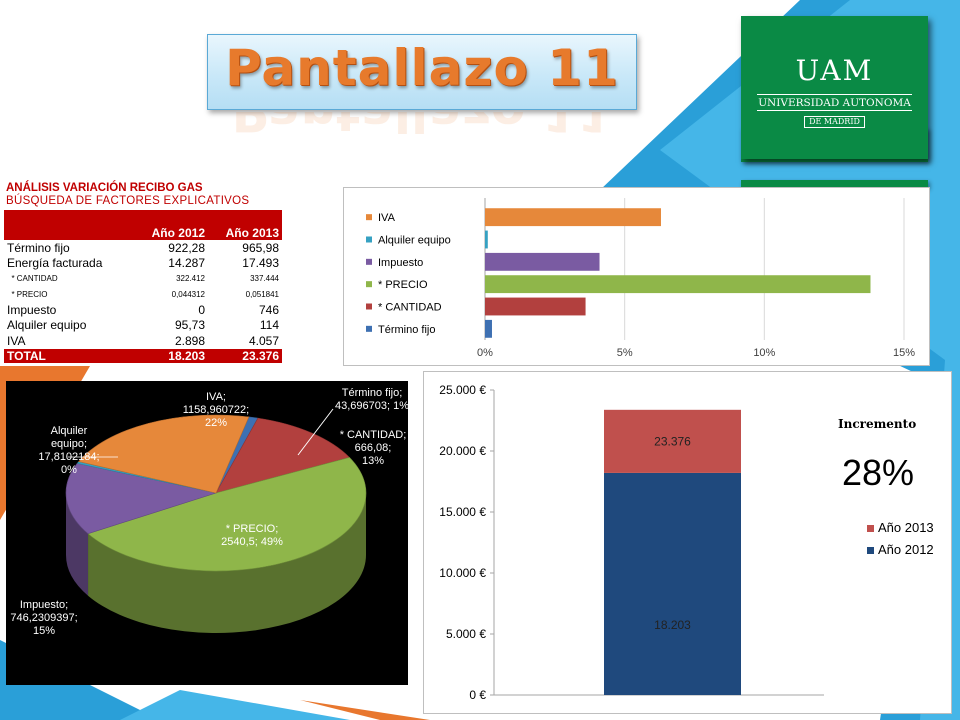 The image size is (960, 720). I want to click on logo-rule-top, so click(834, 94).